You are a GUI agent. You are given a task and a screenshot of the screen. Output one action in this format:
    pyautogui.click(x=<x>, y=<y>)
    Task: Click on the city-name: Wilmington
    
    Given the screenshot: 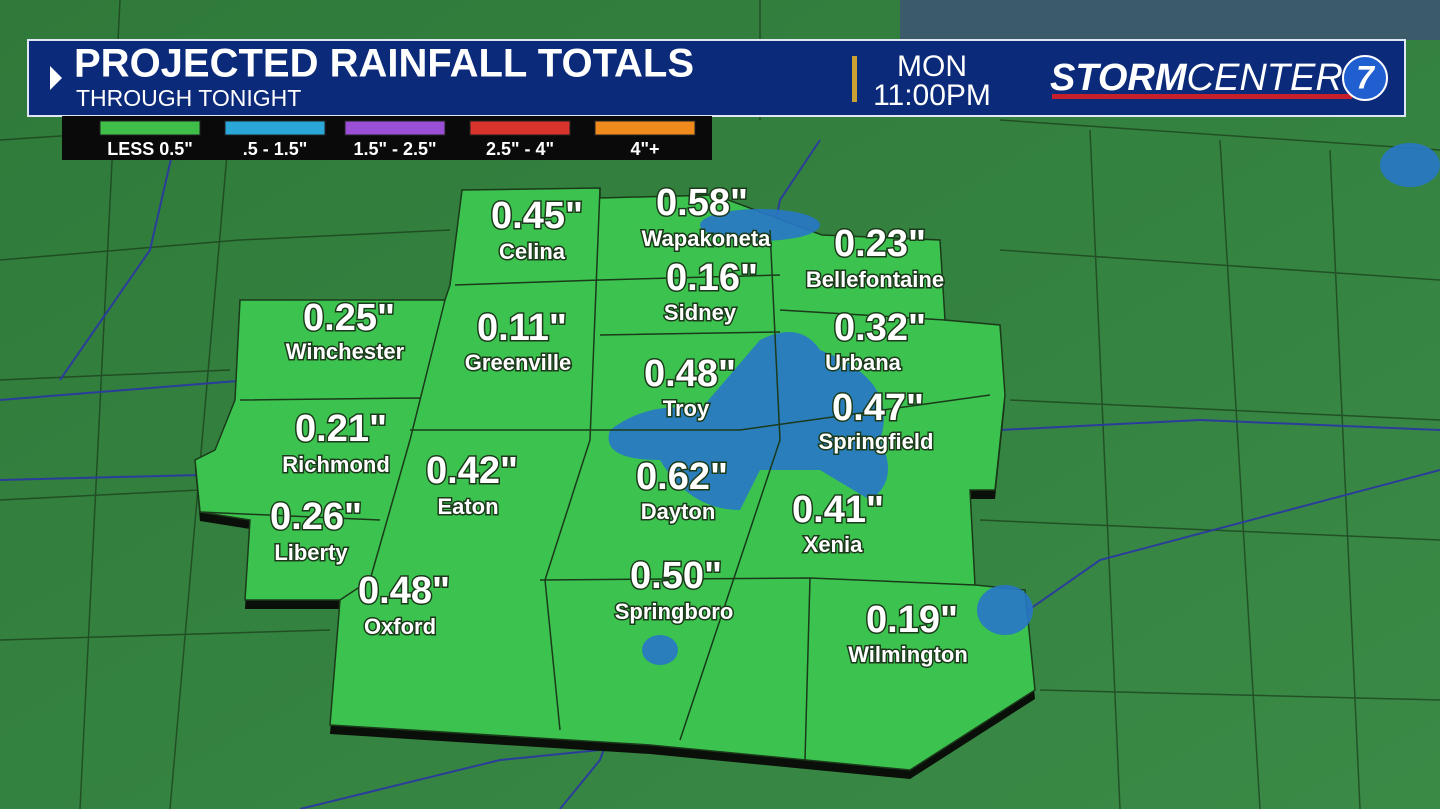 What is the action you would take?
    pyautogui.click(x=908, y=654)
    